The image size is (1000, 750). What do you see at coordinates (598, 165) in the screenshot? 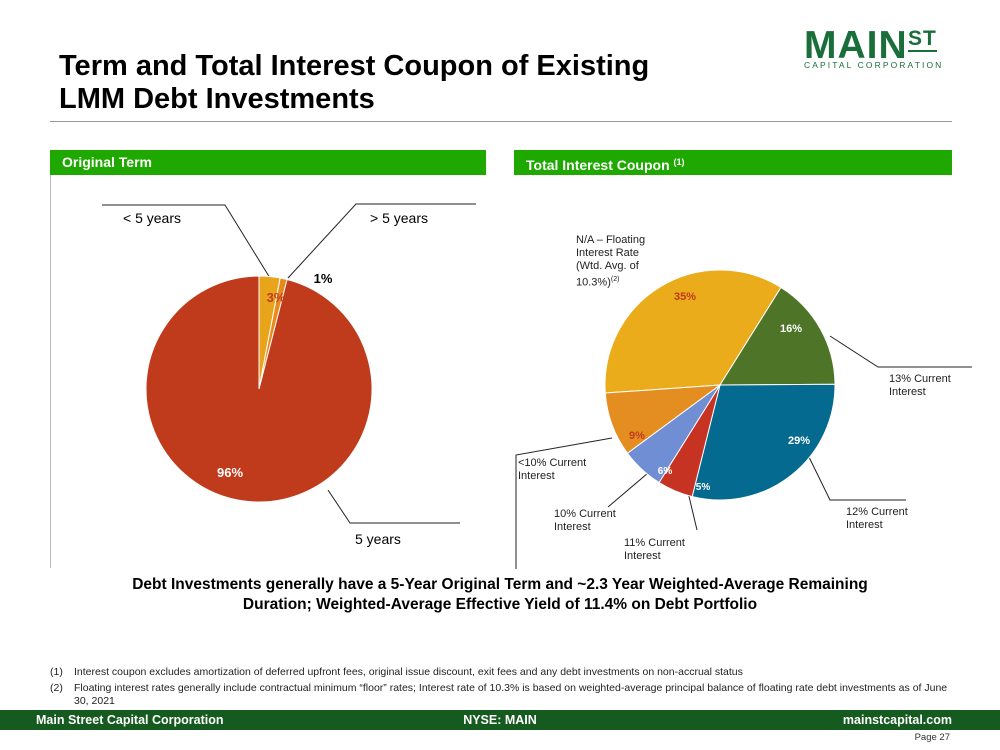
I see `interest-coupon-header-label: Total Interest Coupon` at bounding box center [598, 165].